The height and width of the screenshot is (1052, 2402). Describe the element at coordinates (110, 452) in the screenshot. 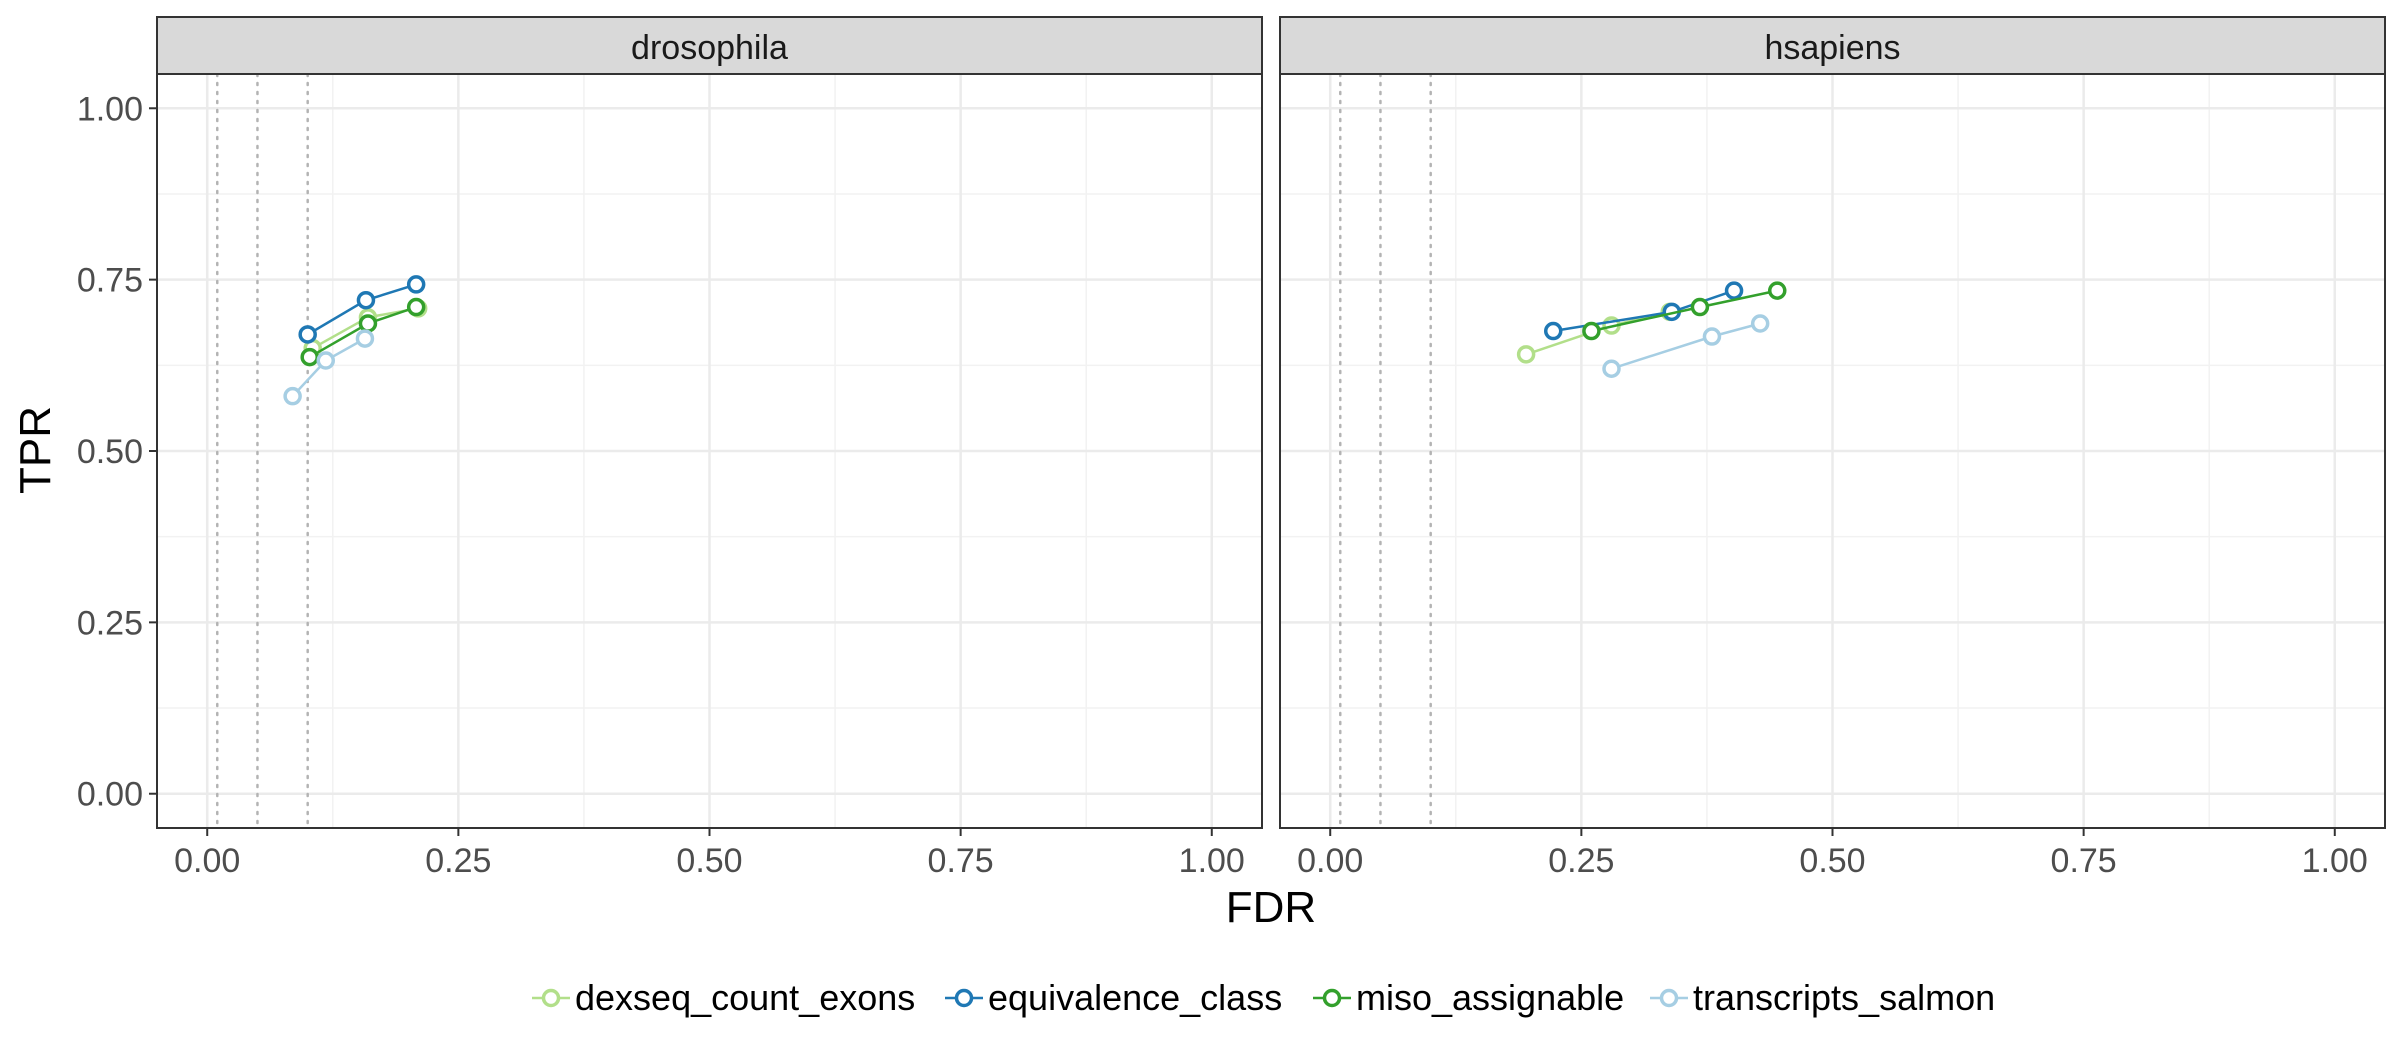

I see `y-tick-label: 0.50` at that location.